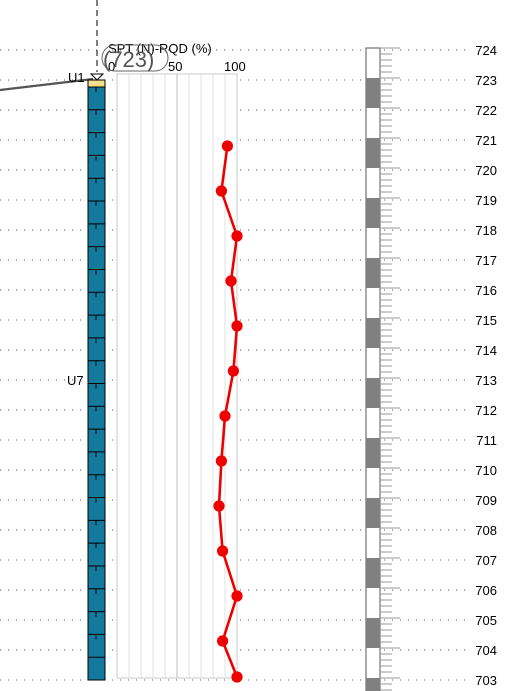  Describe the element at coordinates (111, 66) in the screenshot. I see `x-tick-0: 0` at that location.